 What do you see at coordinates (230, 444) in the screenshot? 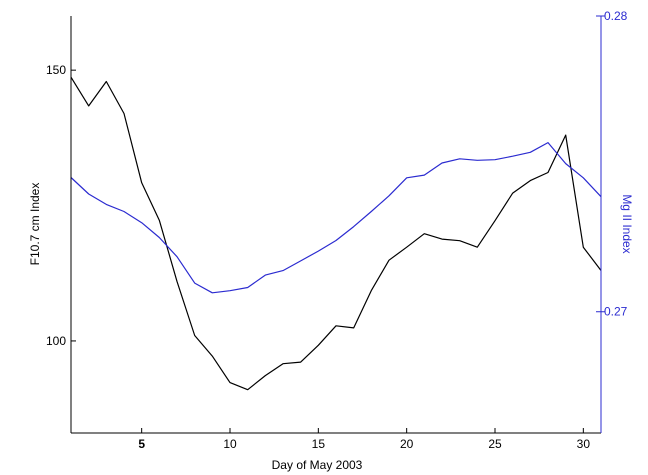
I see `x-tick-label: 10` at bounding box center [230, 444].